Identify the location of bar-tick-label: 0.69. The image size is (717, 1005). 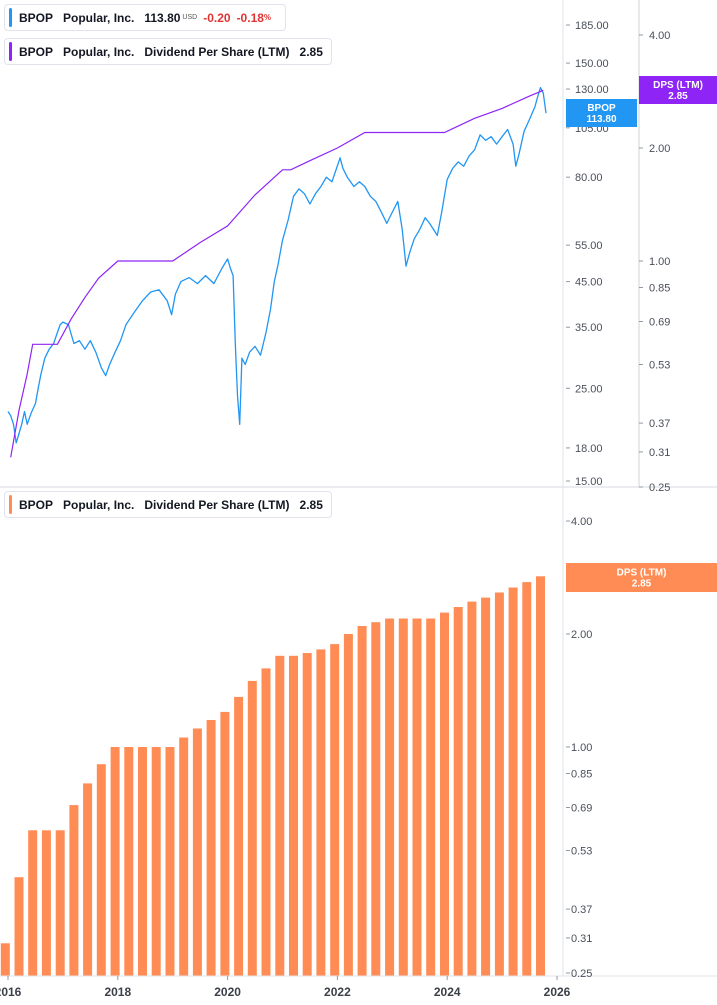
(581, 808).